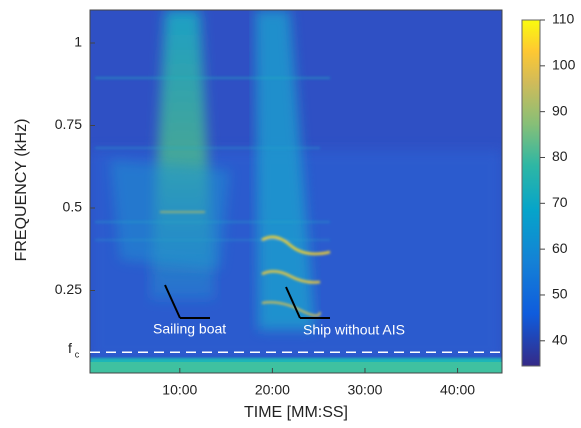  Describe the element at coordinates (189, 329) in the screenshot. I see `annotation: Sailing boat` at that location.